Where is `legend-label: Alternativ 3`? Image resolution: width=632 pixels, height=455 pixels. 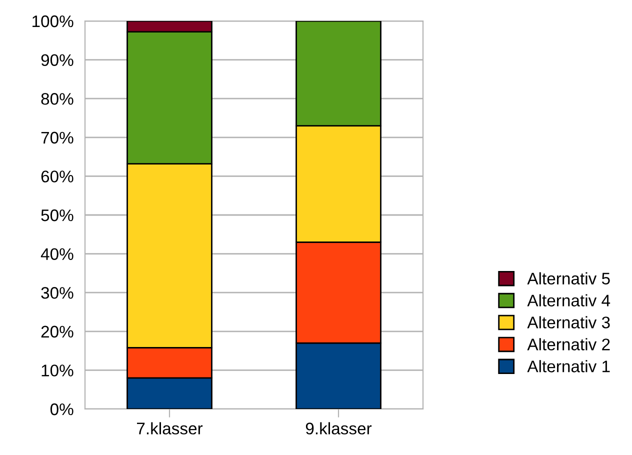 legend-label: Alternativ 3 is located at coordinates (568, 322).